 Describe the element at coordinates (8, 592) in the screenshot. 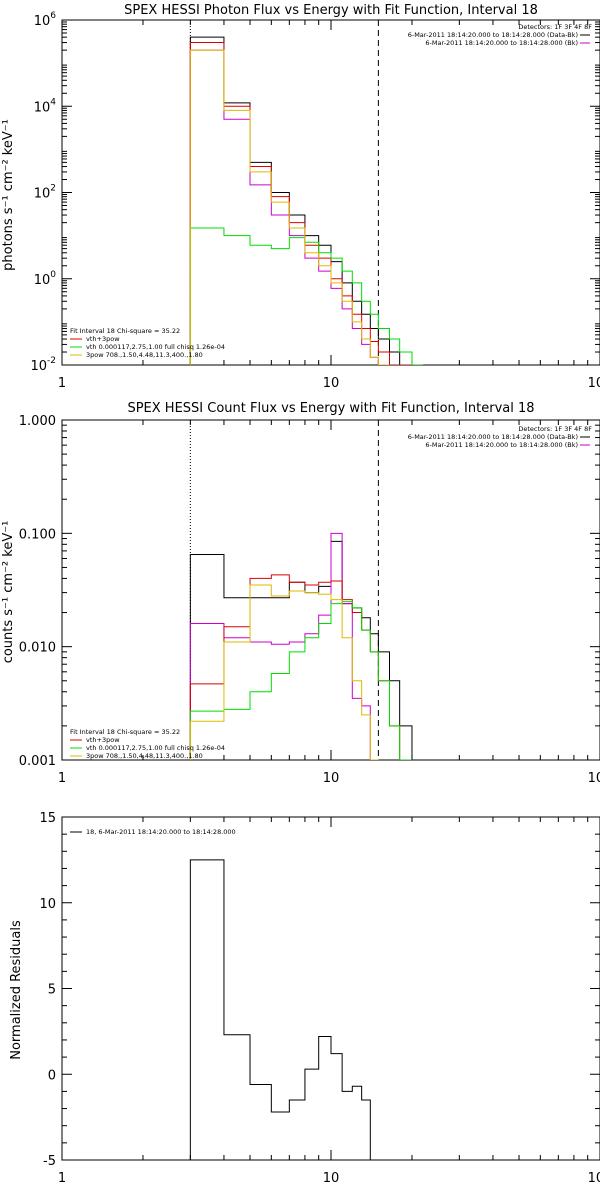

I see `y-axis-label: counts s⁻¹ cm⁻² keV⁻¹` at that location.